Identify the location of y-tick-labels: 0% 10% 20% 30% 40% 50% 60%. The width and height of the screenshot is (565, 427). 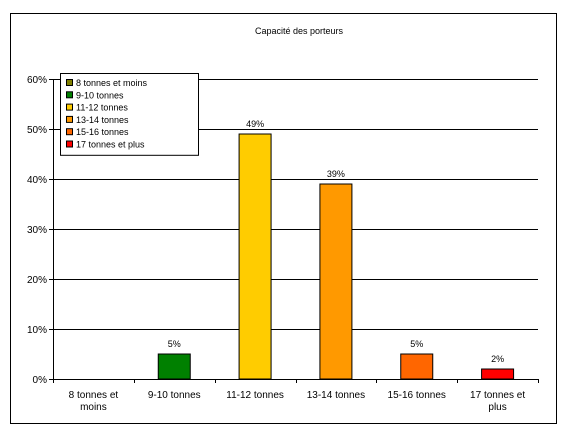
(37, 230).